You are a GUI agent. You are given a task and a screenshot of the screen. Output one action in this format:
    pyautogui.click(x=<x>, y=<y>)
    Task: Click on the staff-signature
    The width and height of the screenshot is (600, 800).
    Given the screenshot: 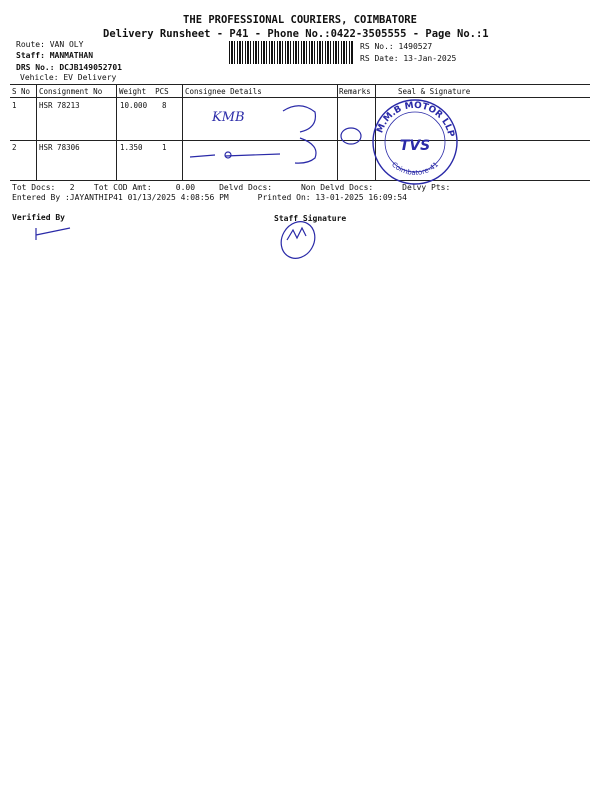 What is the action you would take?
    pyautogui.click(x=298, y=240)
    